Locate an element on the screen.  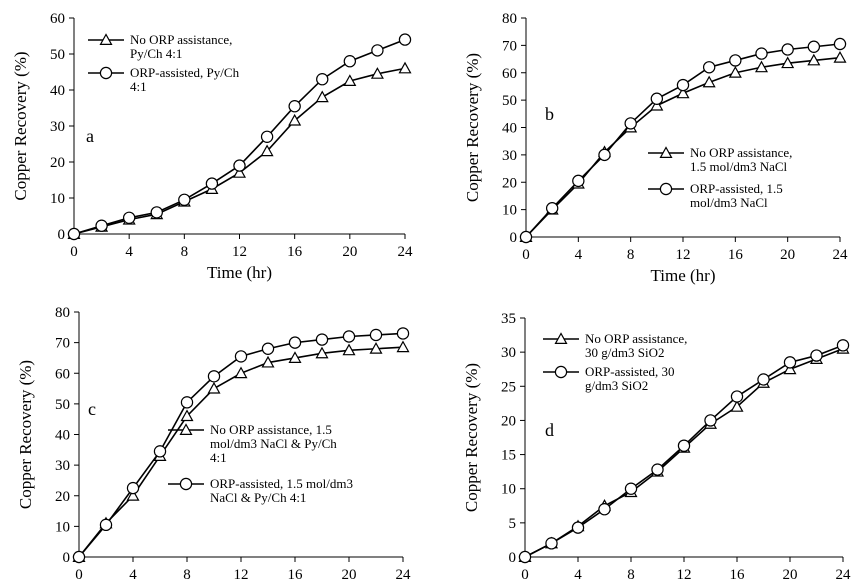
legend-entry-text: ORP-assisted, 1.5 mol/dm3 is located at coordinates (281, 483).